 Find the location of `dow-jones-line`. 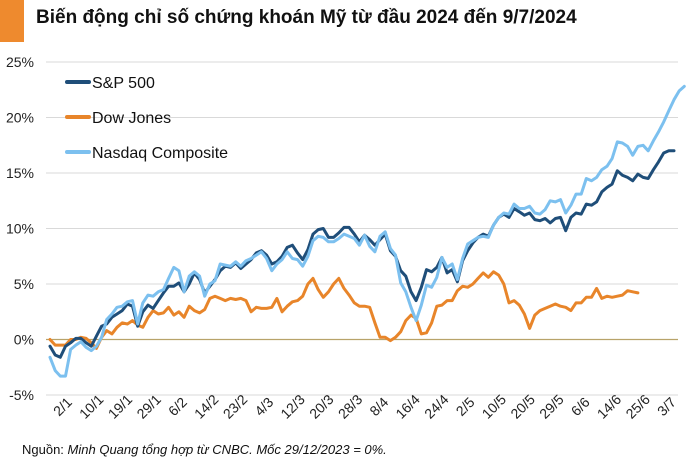

dow-jones-line is located at coordinates (344, 310).